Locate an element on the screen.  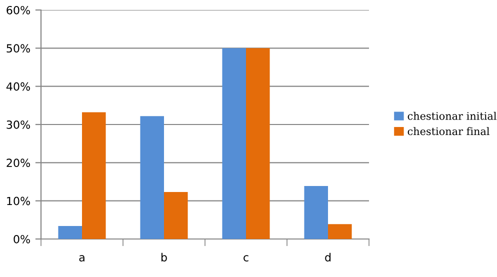
y-tick-label: 10% is located at coordinates (18, 201).